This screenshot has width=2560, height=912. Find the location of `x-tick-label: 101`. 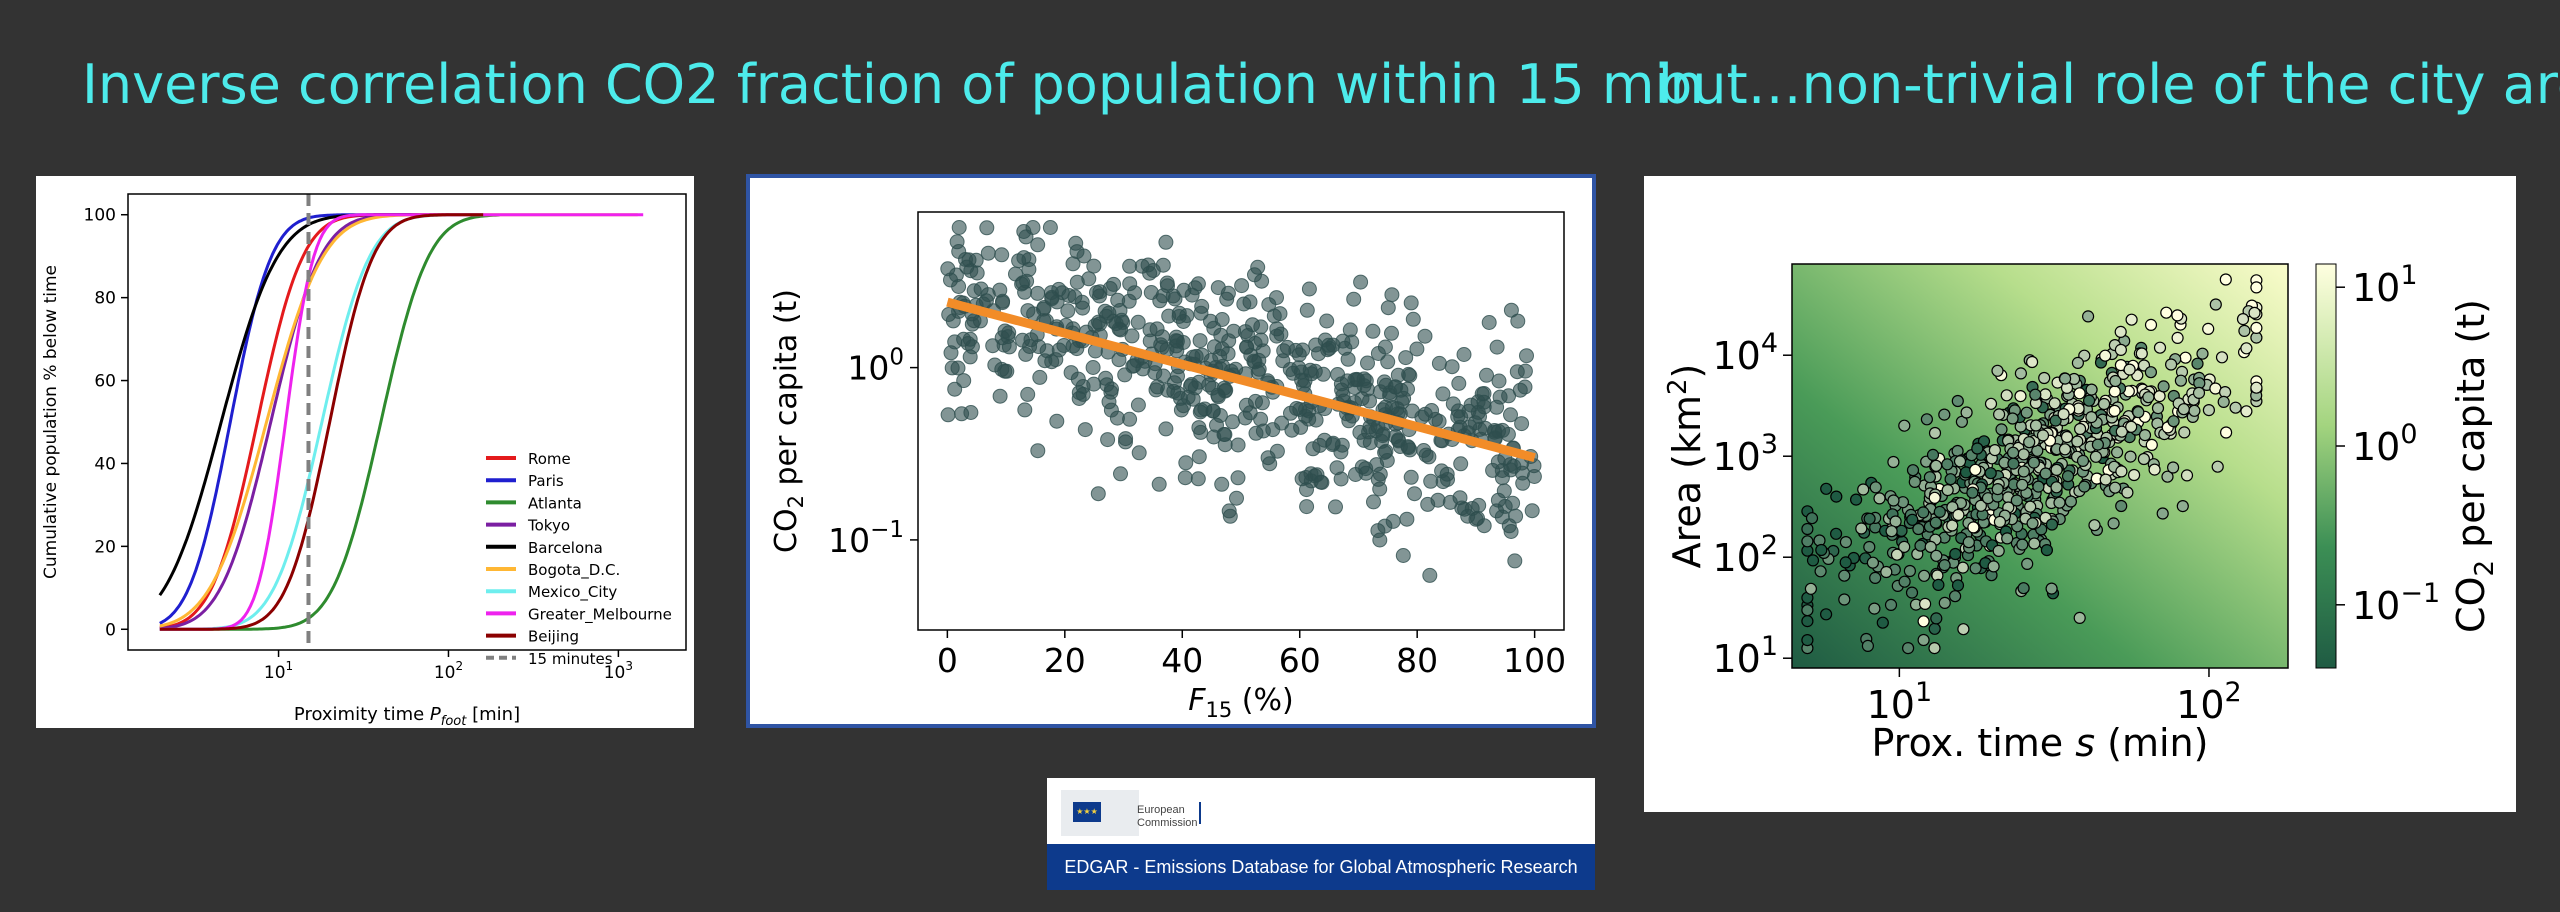

x-tick-label: 101 is located at coordinates (1900, 702).